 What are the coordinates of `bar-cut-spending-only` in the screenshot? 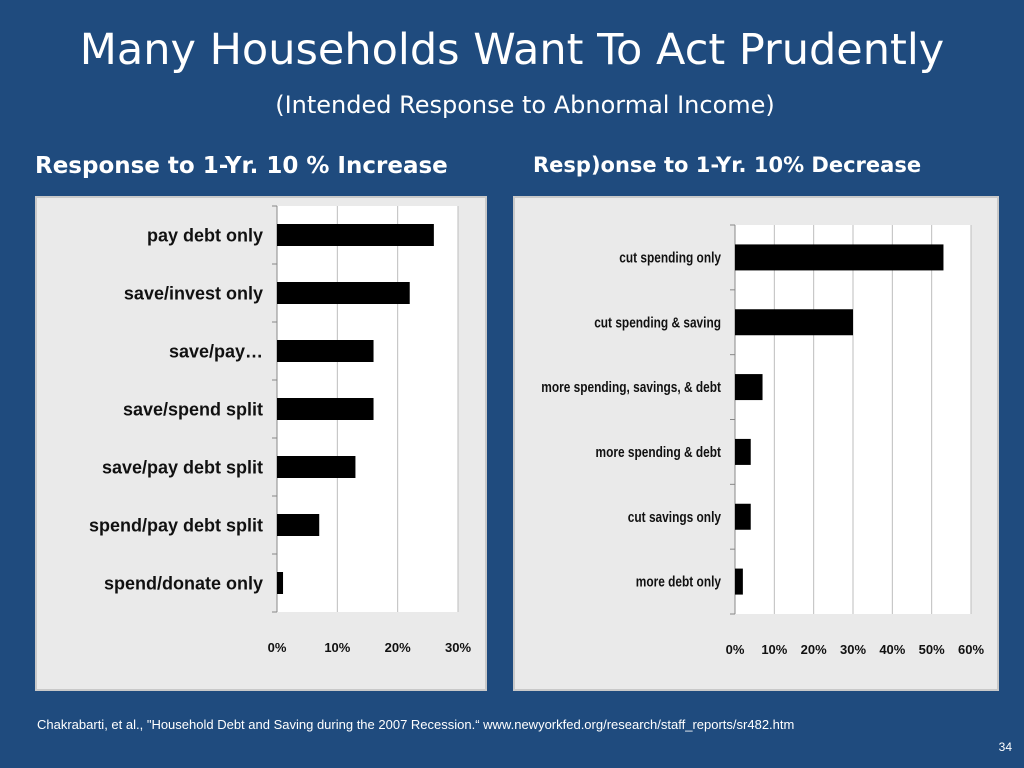 It's located at (839, 257).